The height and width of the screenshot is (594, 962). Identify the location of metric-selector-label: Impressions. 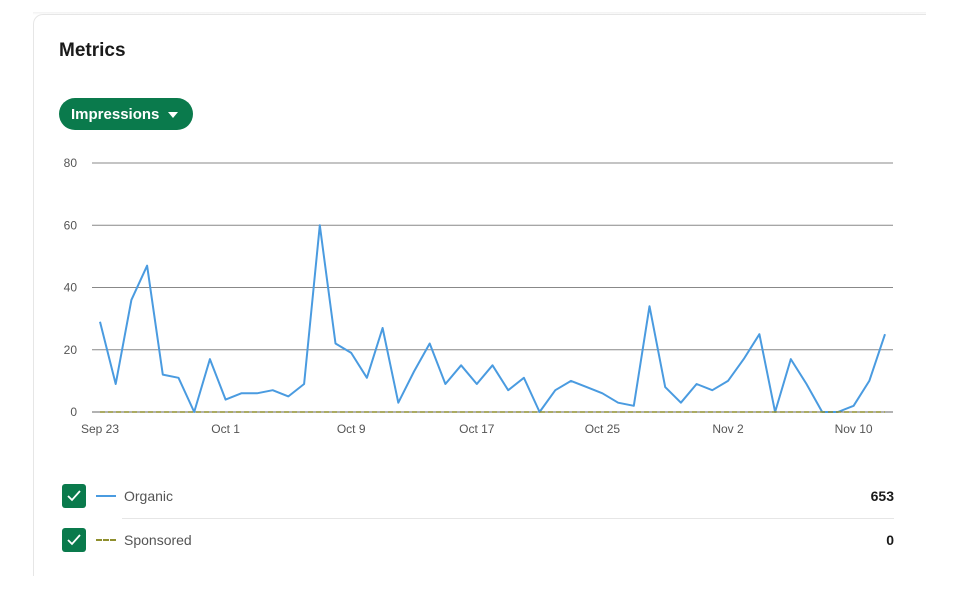
(115, 114).